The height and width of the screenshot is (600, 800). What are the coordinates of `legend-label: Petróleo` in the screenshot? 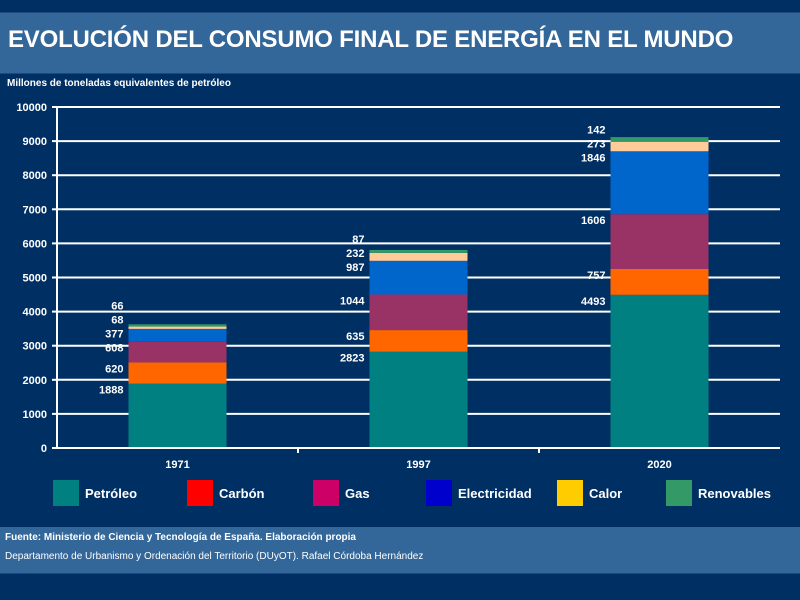 It's located at (111, 493).